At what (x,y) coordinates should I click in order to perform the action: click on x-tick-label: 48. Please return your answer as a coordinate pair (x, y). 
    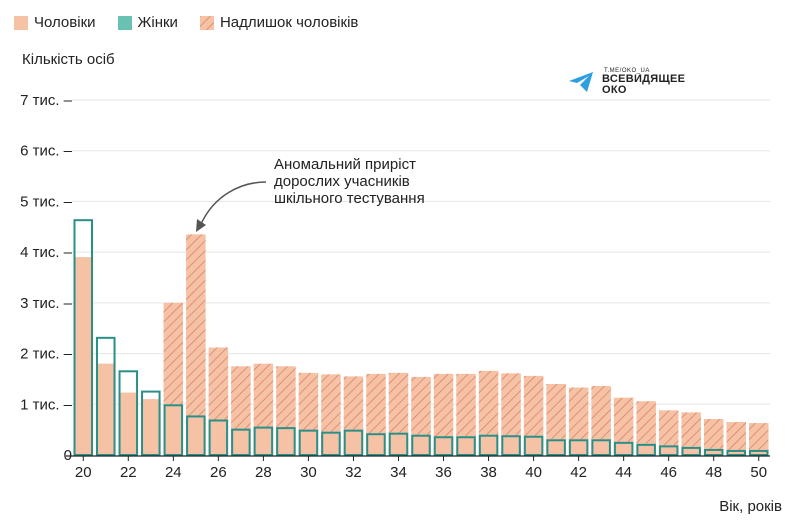
    Looking at the image, I should click on (713, 472).